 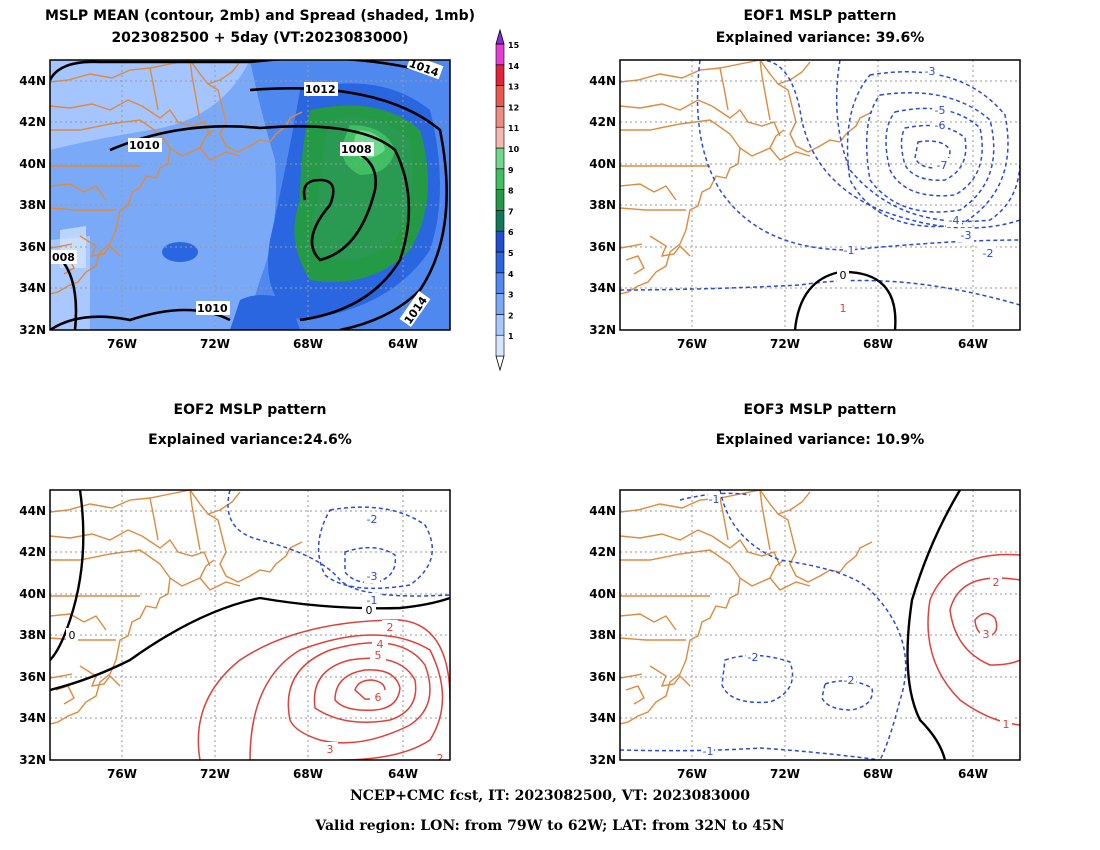 What do you see at coordinates (514, 128) in the screenshot?
I see `colorbar-label: 11` at bounding box center [514, 128].